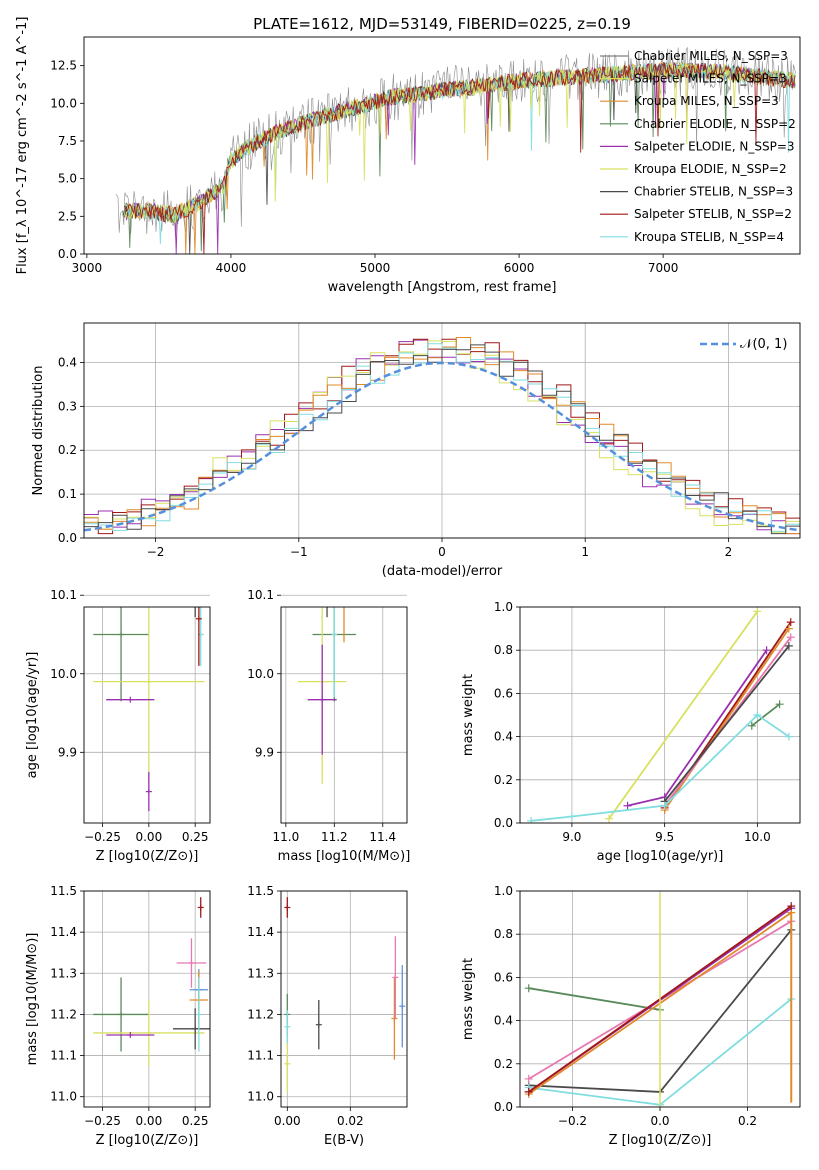  I want to click on plot-area-ebv_vs_mass, so click(345, 995).